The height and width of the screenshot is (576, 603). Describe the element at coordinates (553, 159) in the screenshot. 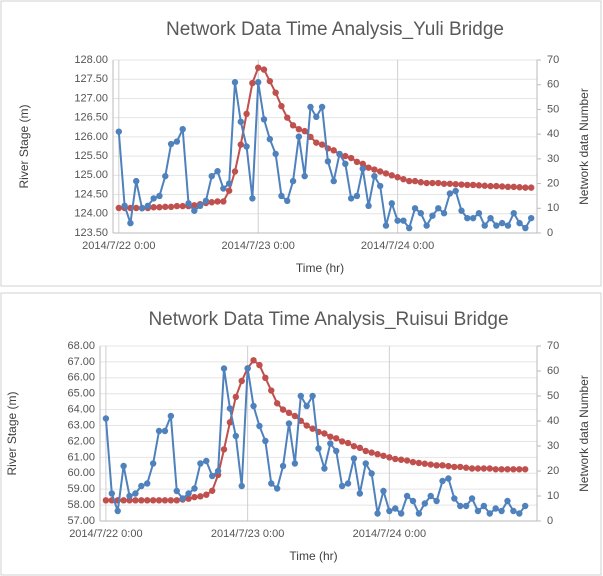

I see `y2-tick-label: 30` at that location.